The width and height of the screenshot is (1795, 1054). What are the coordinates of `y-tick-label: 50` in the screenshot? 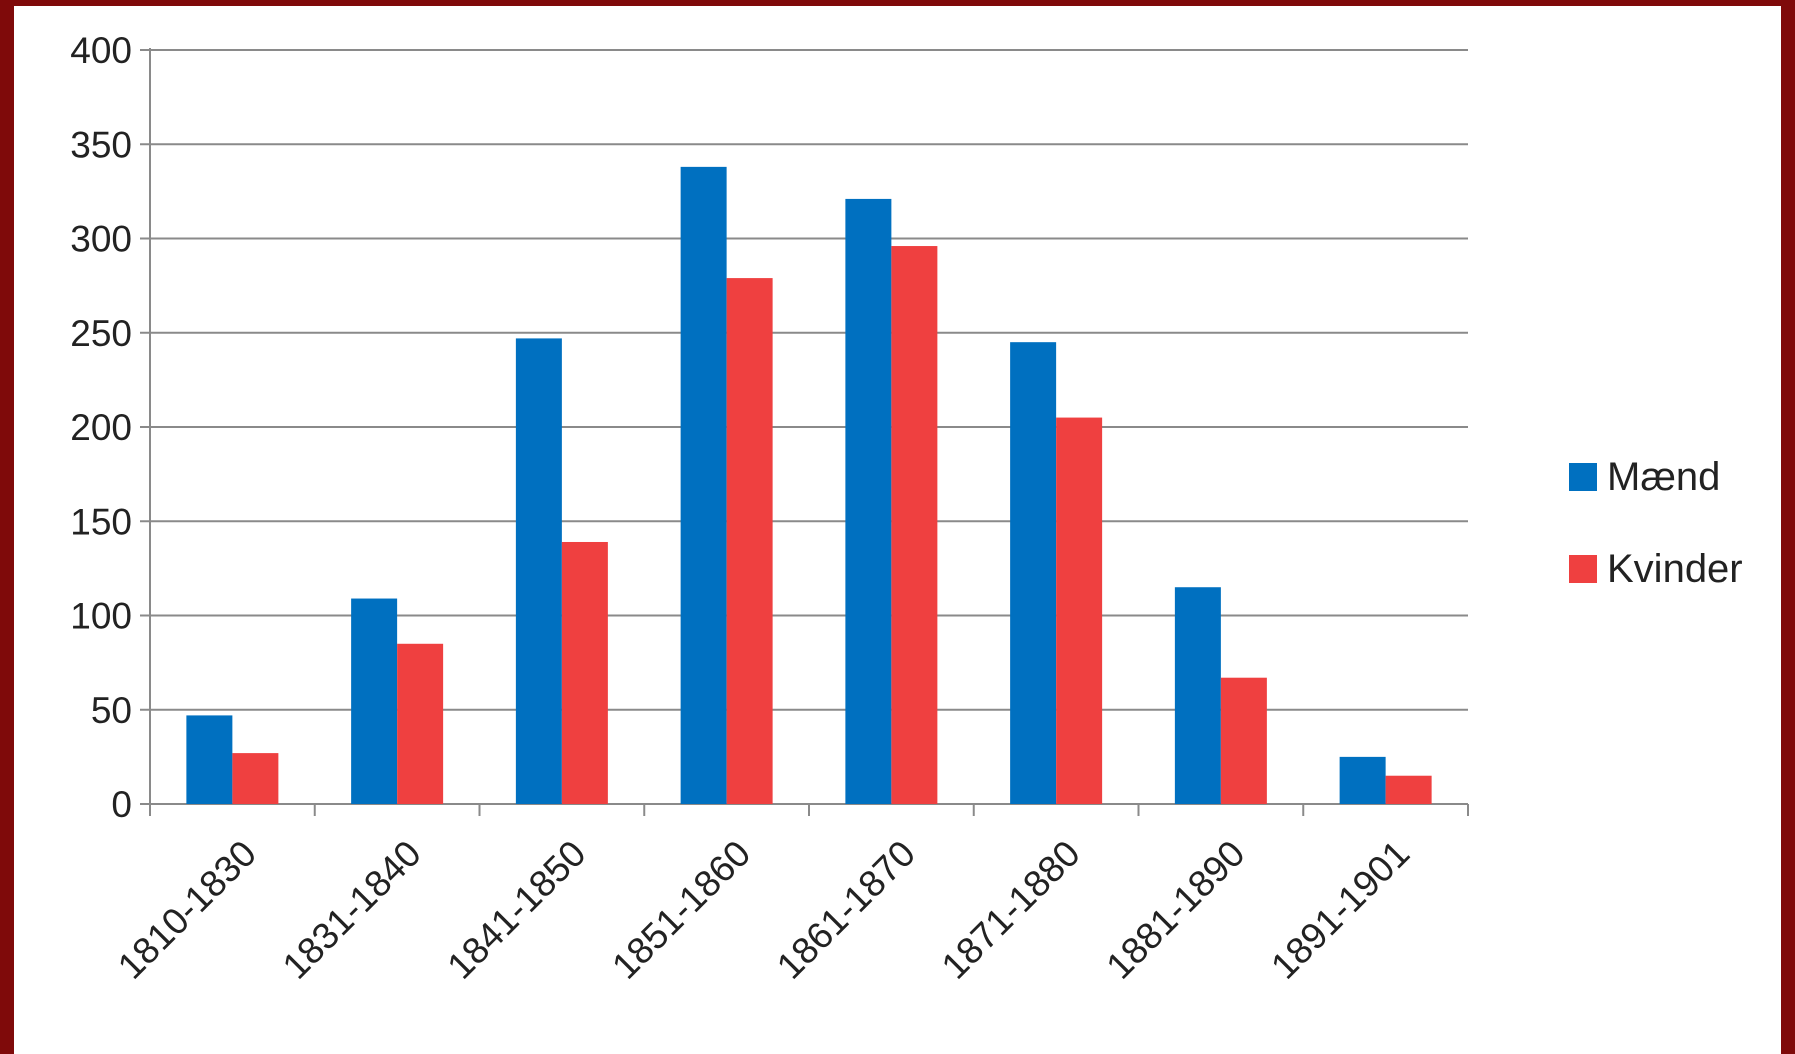 It's located at (111, 710).